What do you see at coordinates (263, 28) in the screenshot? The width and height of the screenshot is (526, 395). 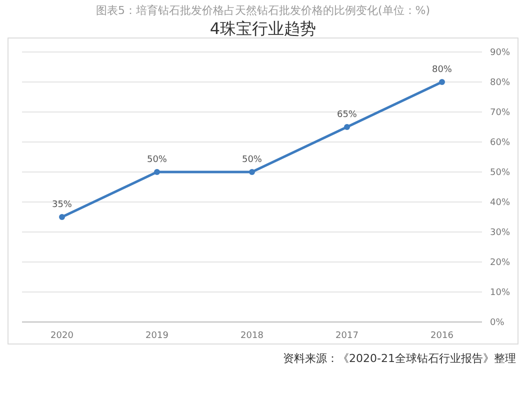 I see `chart-title: 4珠宝行业趋势` at bounding box center [263, 28].